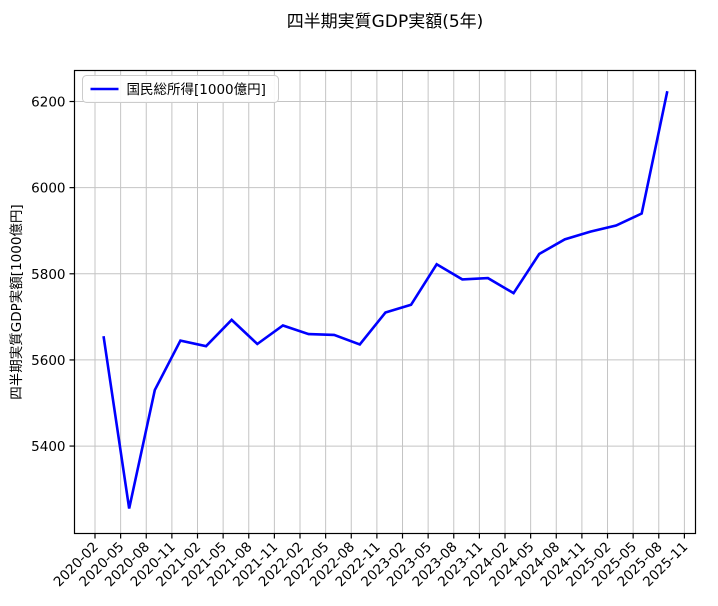 The width and height of the screenshot is (718, 606). I want to click on y-tick-label: 5800, so click(48, 275).